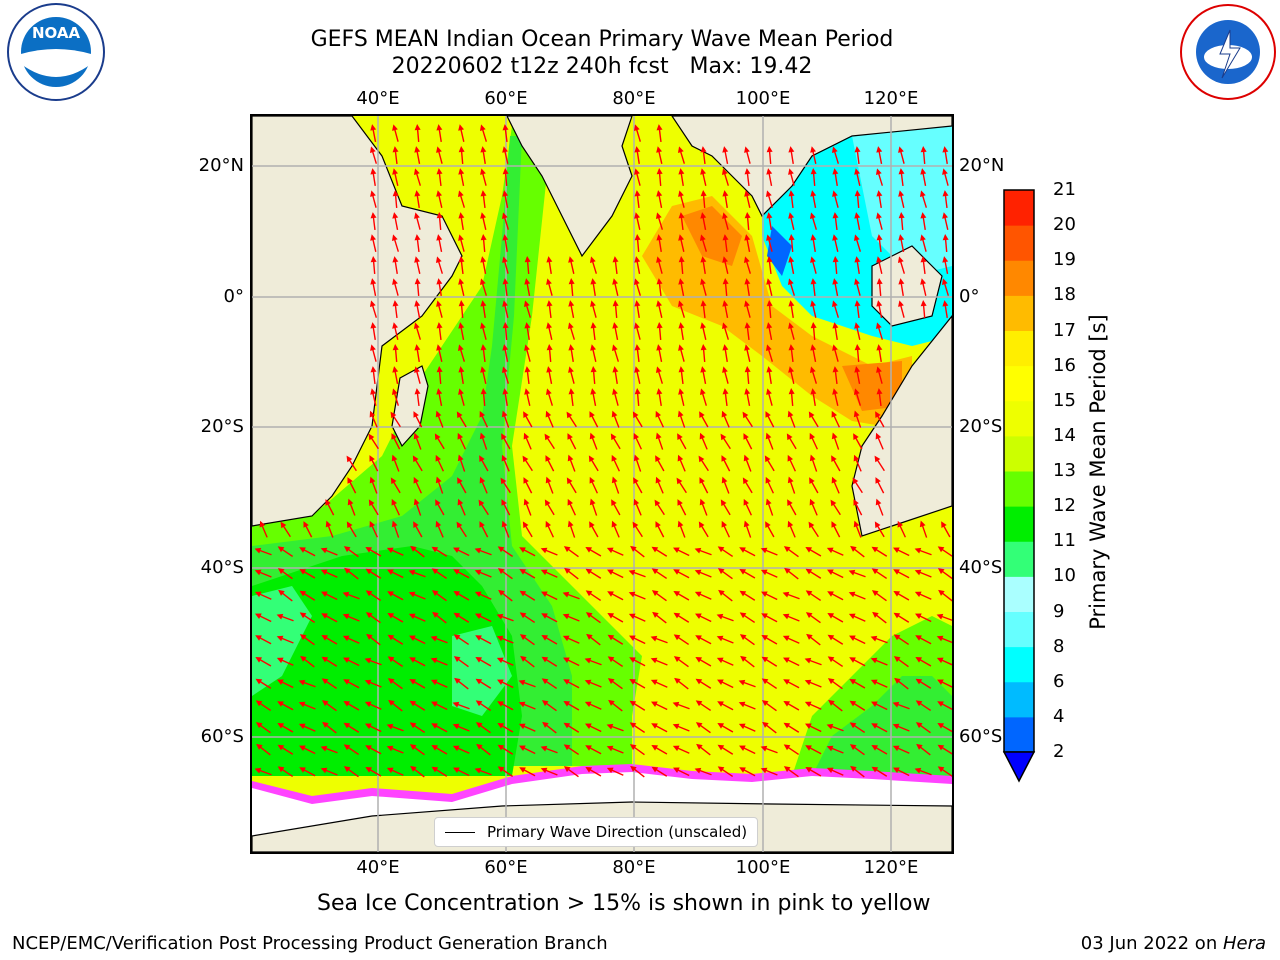  Describe the element at coordinates (460, 832) in the screenshot. I see `legend-line-icon` at that location.